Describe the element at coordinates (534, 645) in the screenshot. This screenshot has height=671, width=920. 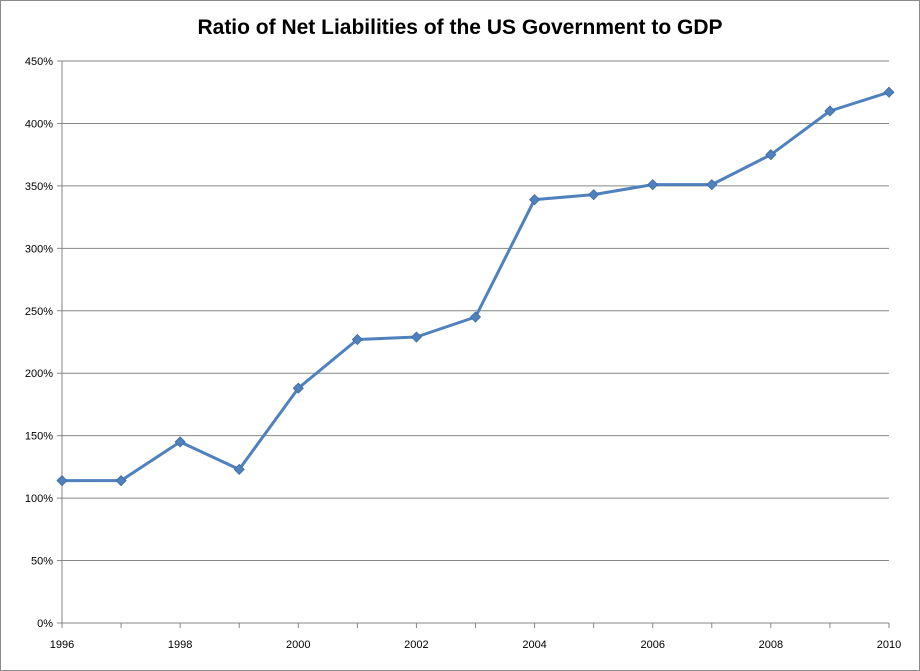
I see `x-tick-label: 2004` at that location.